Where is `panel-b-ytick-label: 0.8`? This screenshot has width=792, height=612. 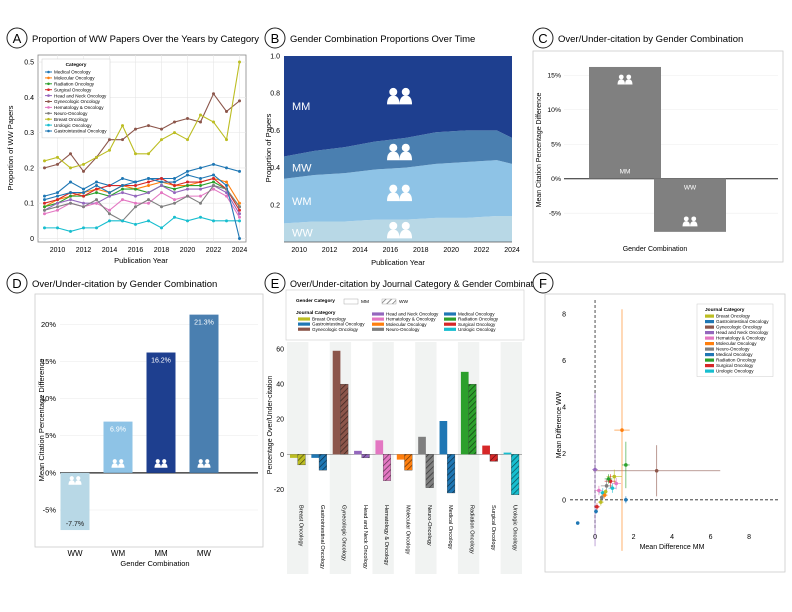 panel-b-ytick-label: 0.8 is located at coordinates (275, 94).